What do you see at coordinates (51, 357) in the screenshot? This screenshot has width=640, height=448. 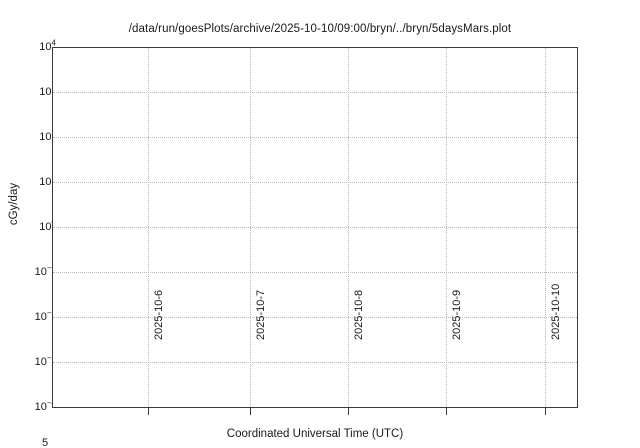 I see `y-tick-exponent: −3` at bounding box center [51, 357].